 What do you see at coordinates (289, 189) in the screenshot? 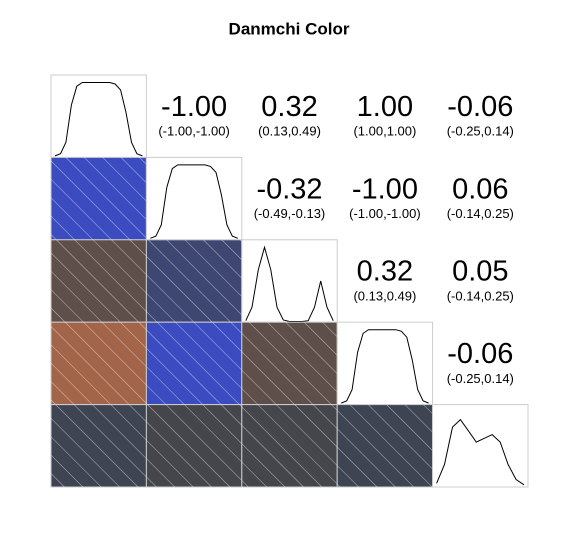
I see `correlation-label: -0.32` at bounding box center [289, 189].